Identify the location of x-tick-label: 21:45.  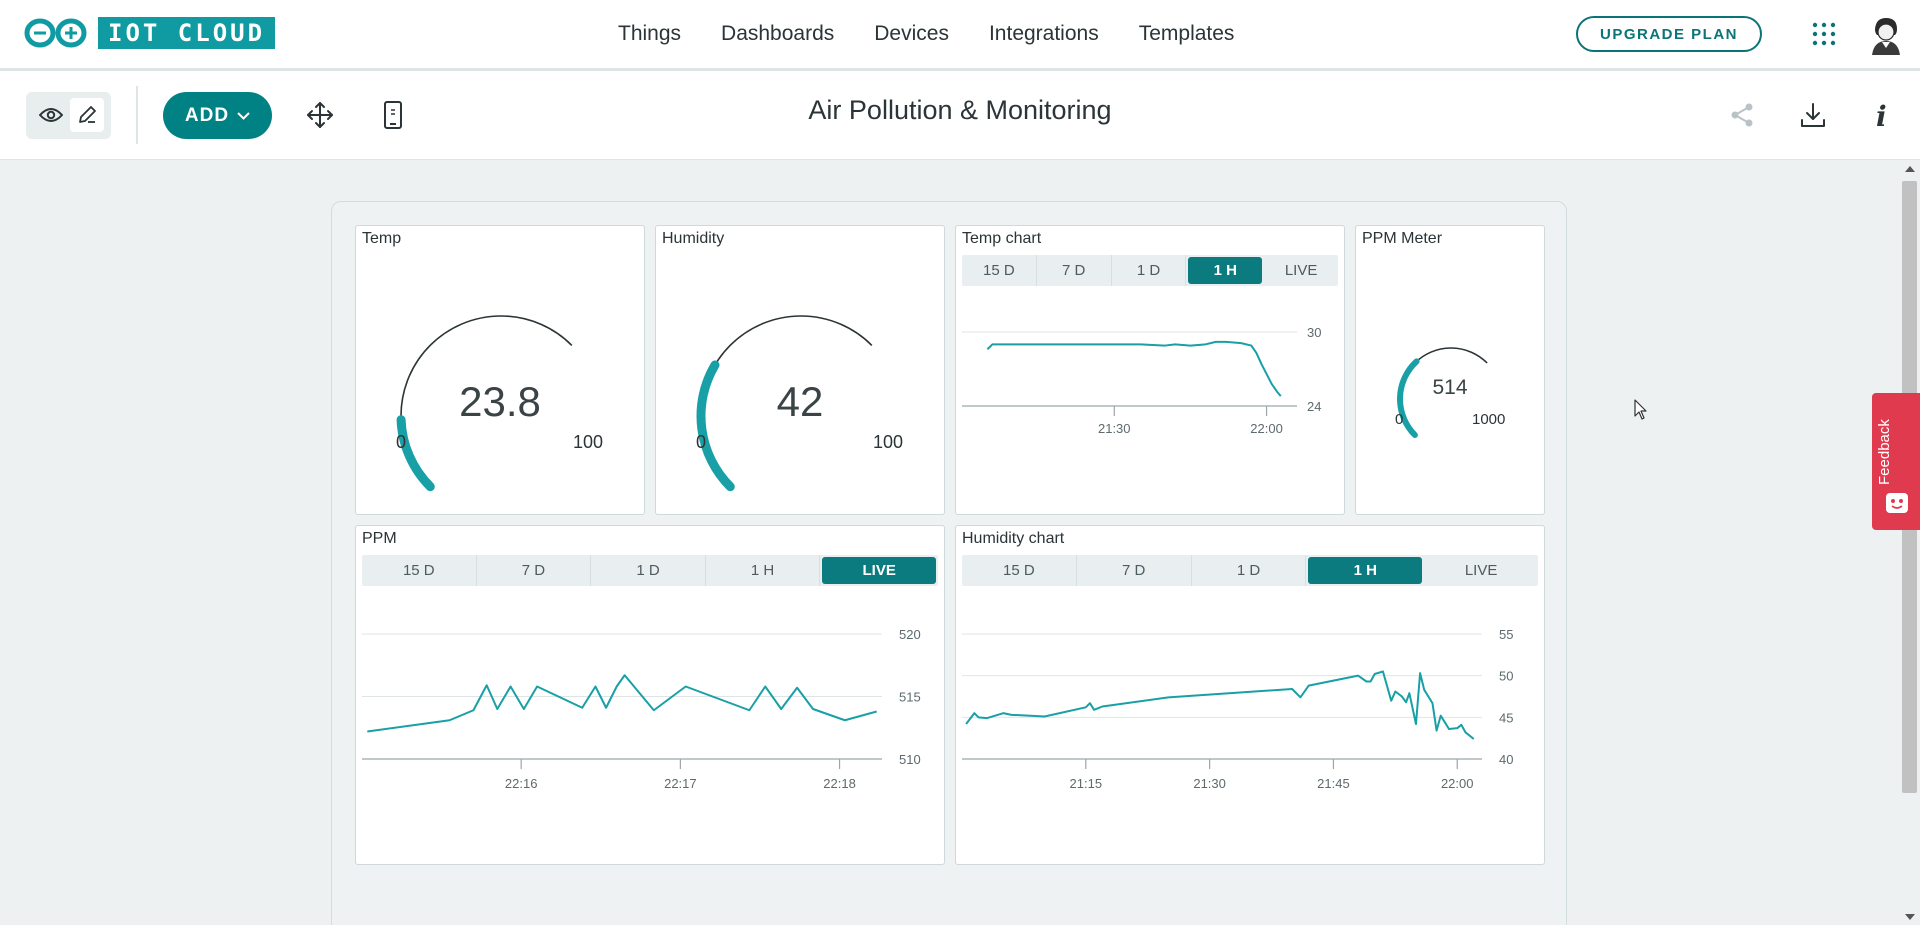
(1333, 783).